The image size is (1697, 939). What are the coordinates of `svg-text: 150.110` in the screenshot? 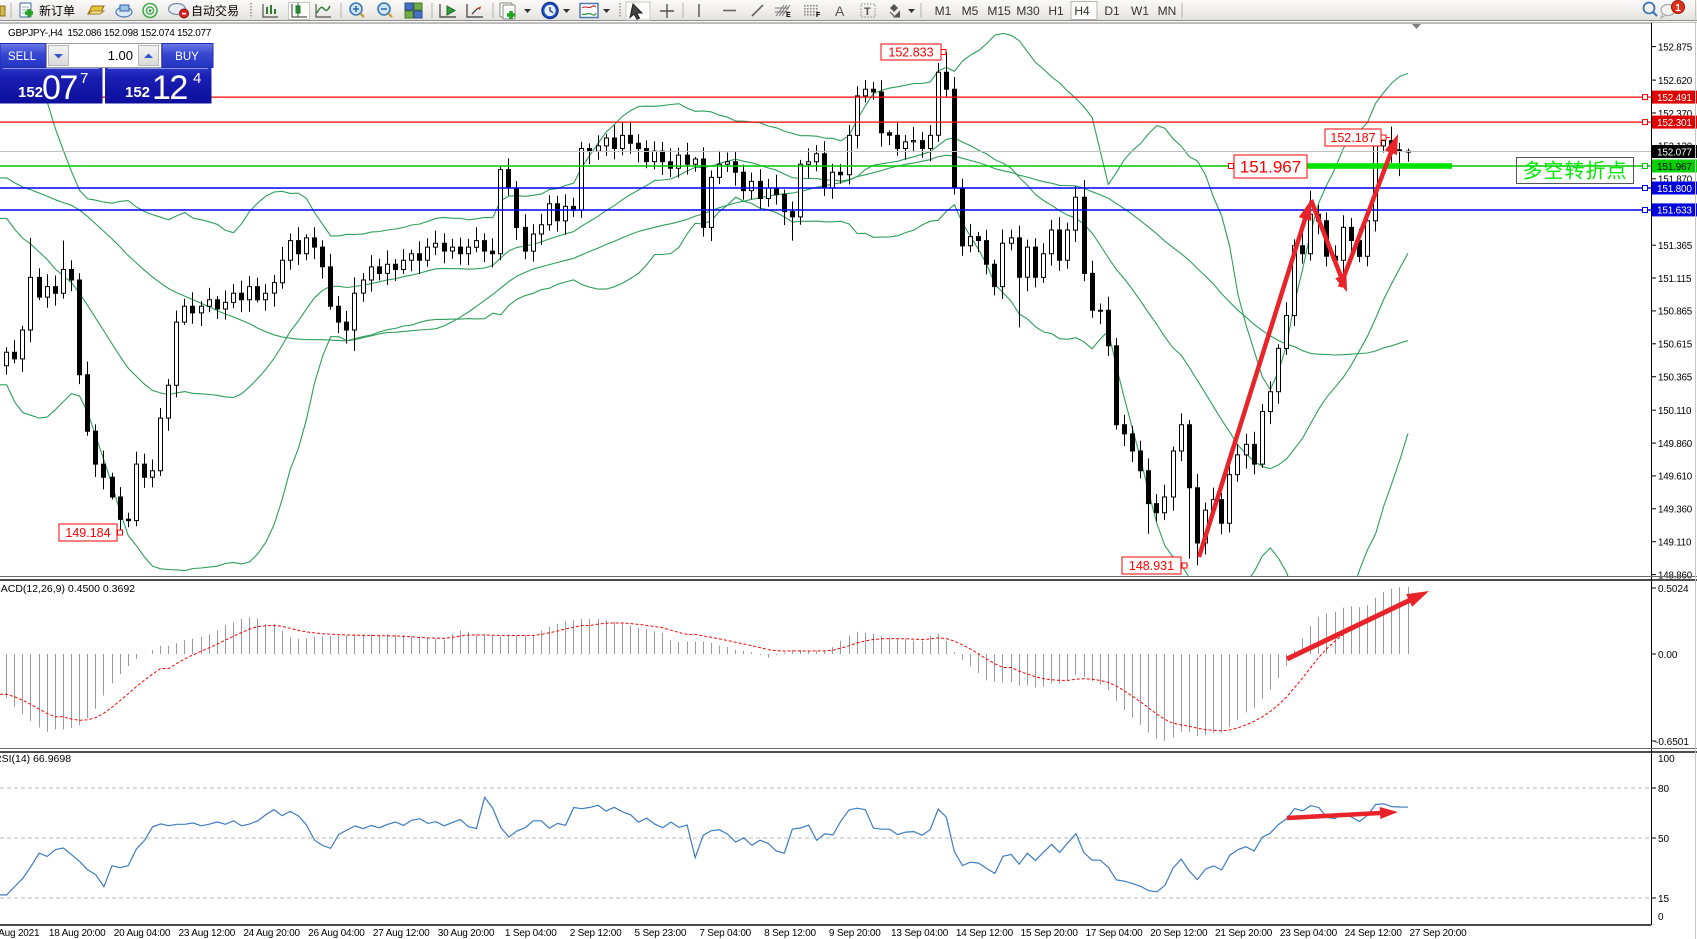 It's located at (1675, 411).